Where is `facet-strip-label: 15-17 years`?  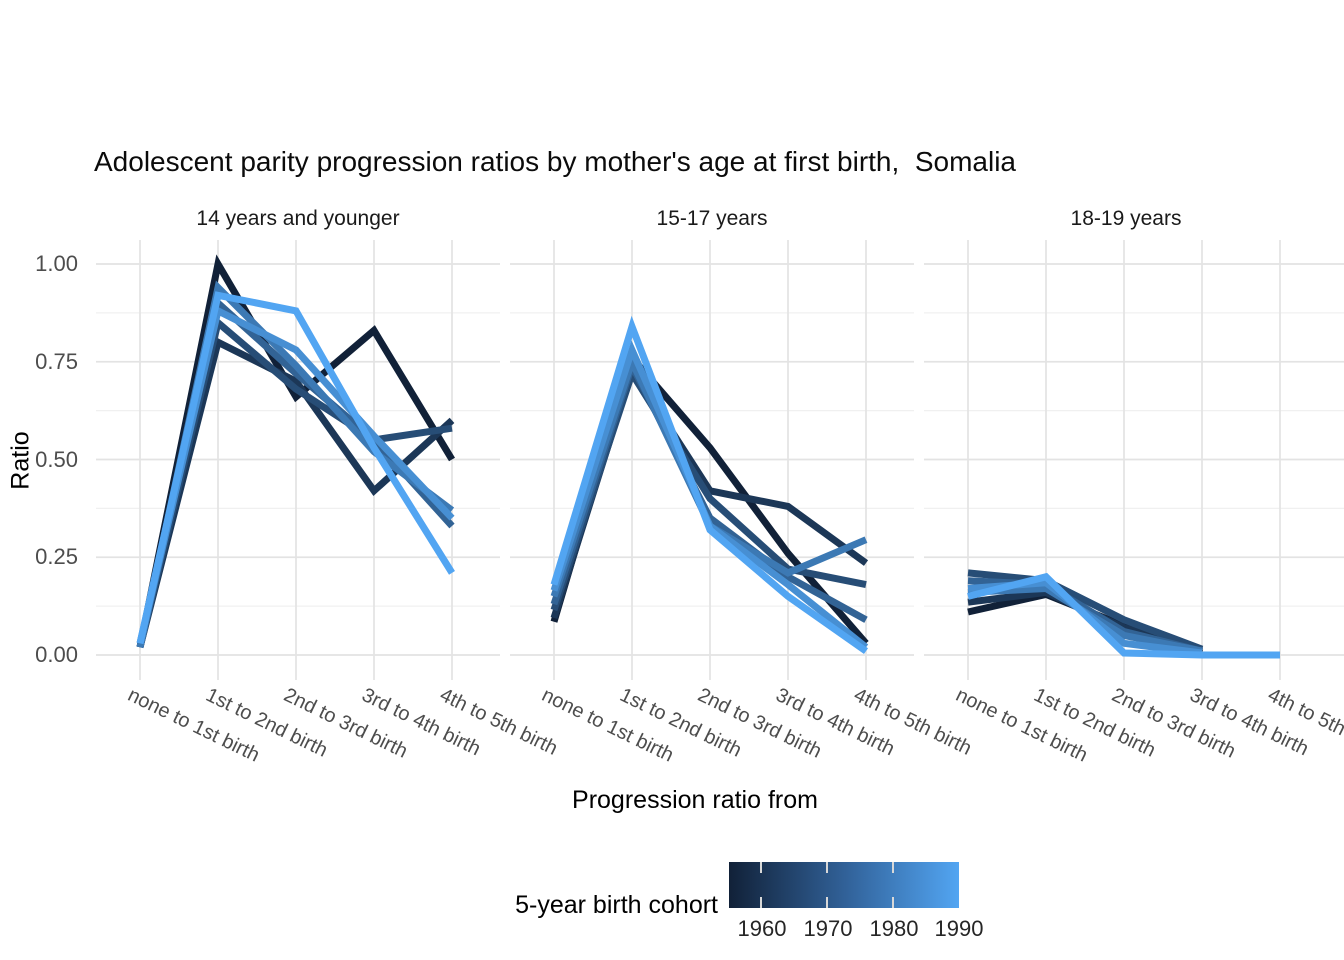
facet-strip-label: 15-17 years is located at coordinates (712, 218).